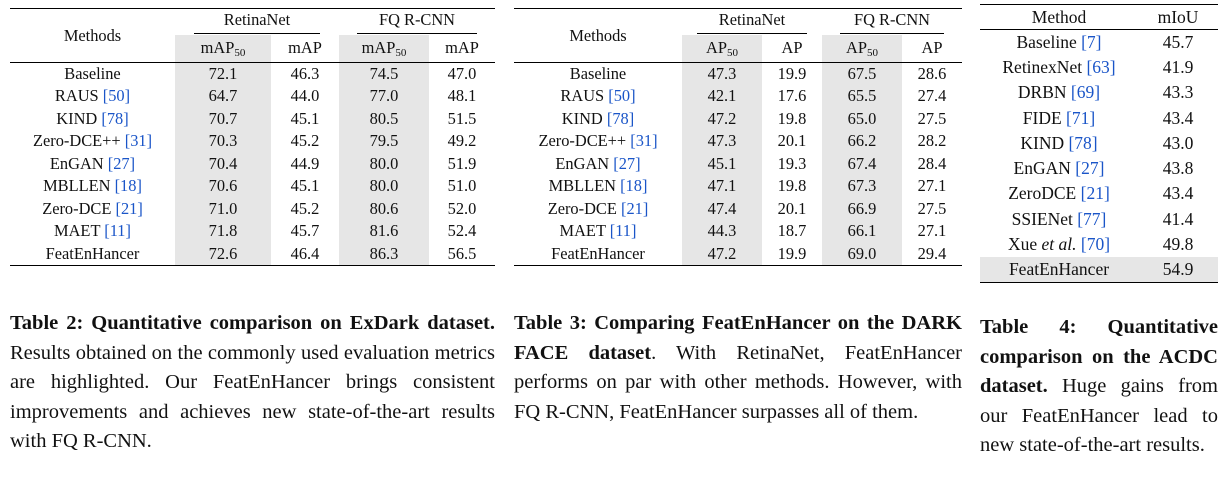 The height and width of the screenshot is (491, 1229). I want to click on value-cell: 18.7, so click(792, 231).